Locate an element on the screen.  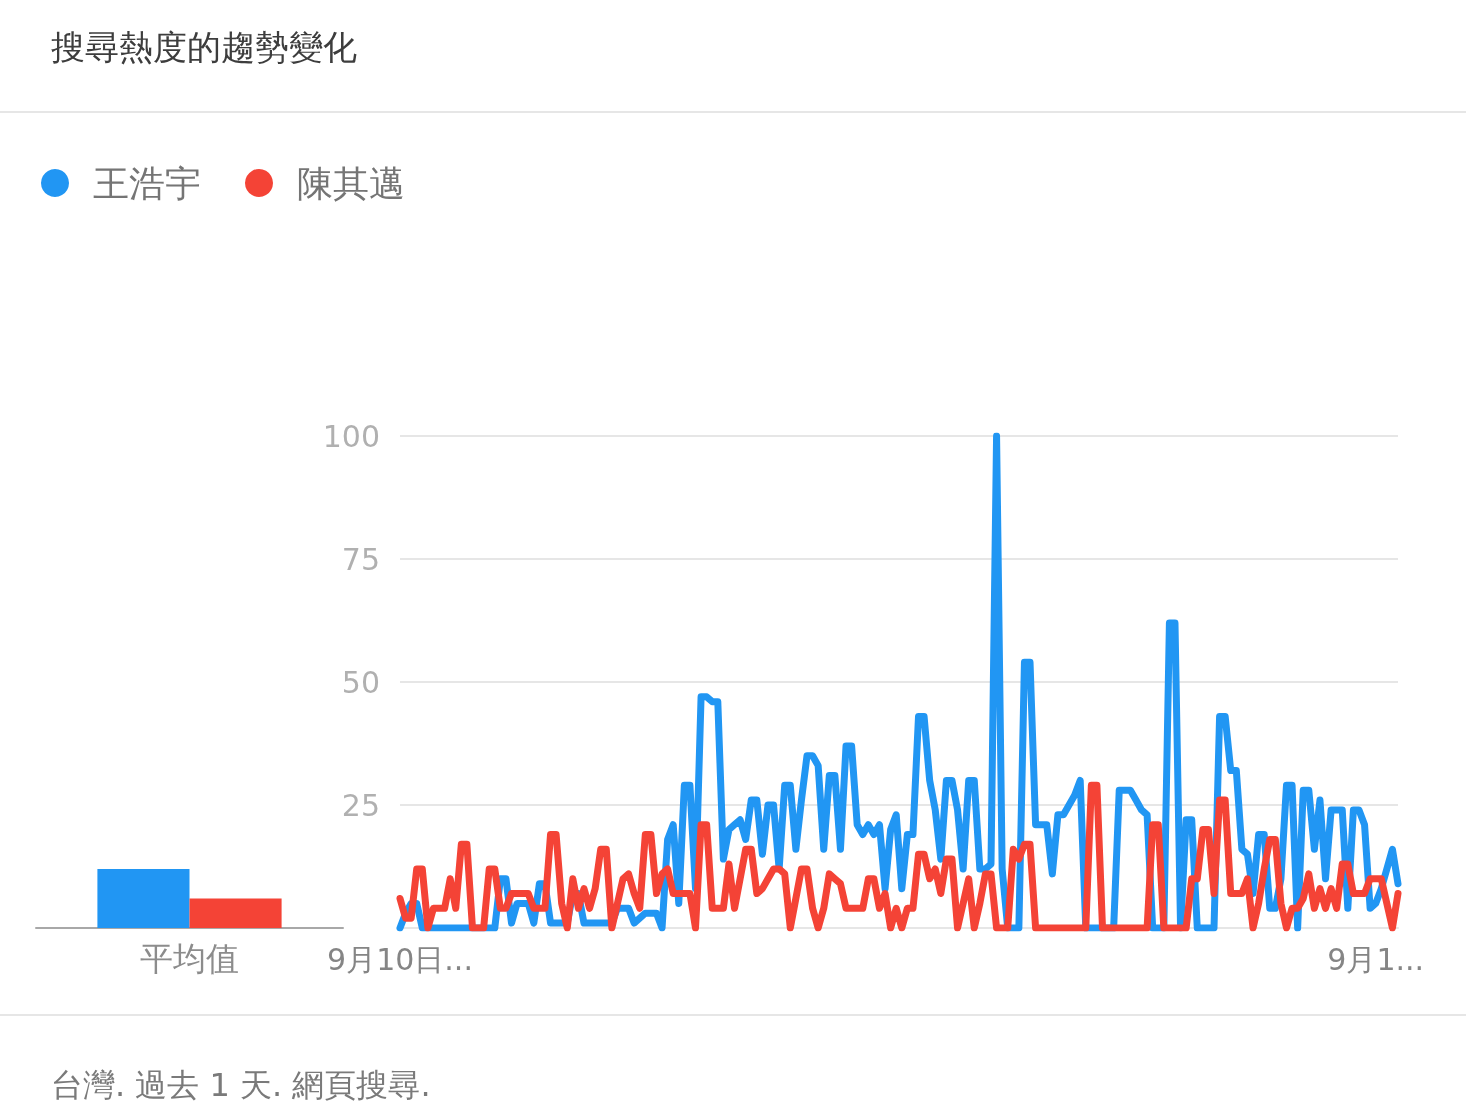
chart-title: 搜尋熱度的趨勢變化 is located at coordinates (204, 47).